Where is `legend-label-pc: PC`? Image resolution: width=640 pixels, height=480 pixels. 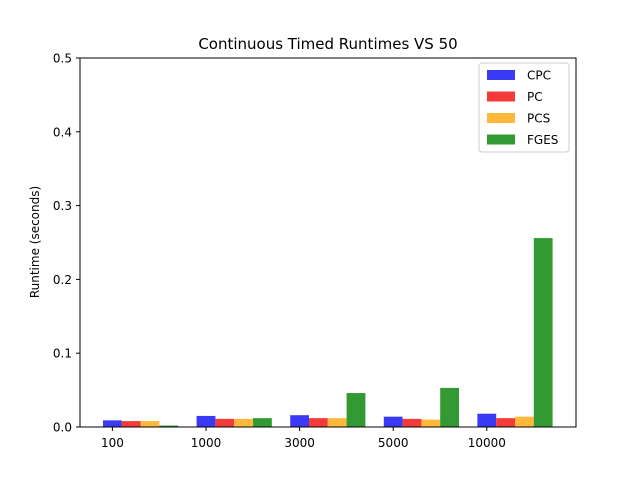 legend-label-pc: PC is located at coordinates (535, 97).